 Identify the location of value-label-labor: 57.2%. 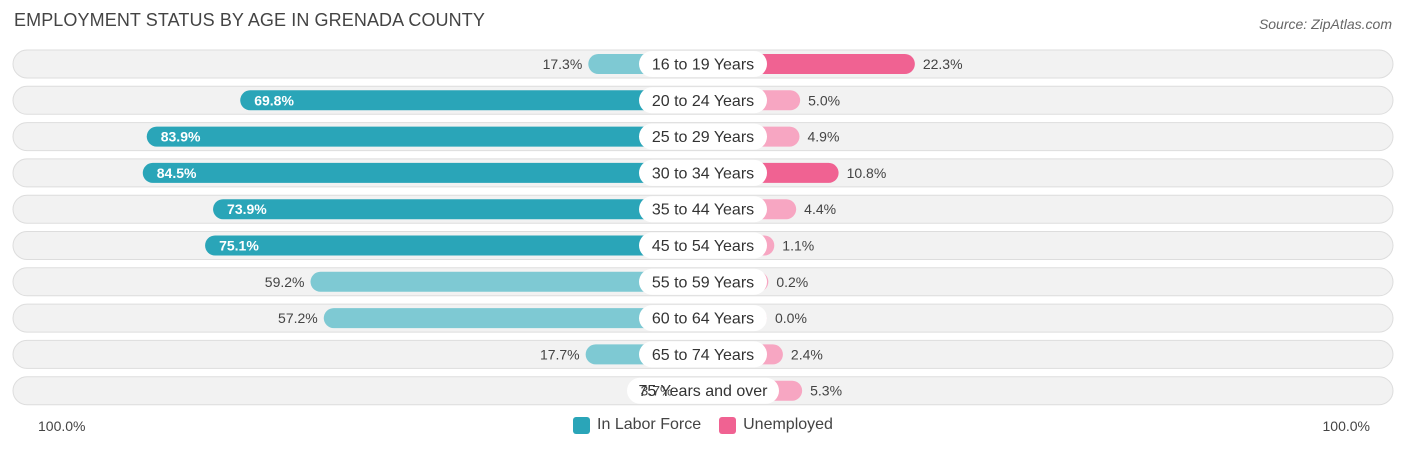
(298, 318).